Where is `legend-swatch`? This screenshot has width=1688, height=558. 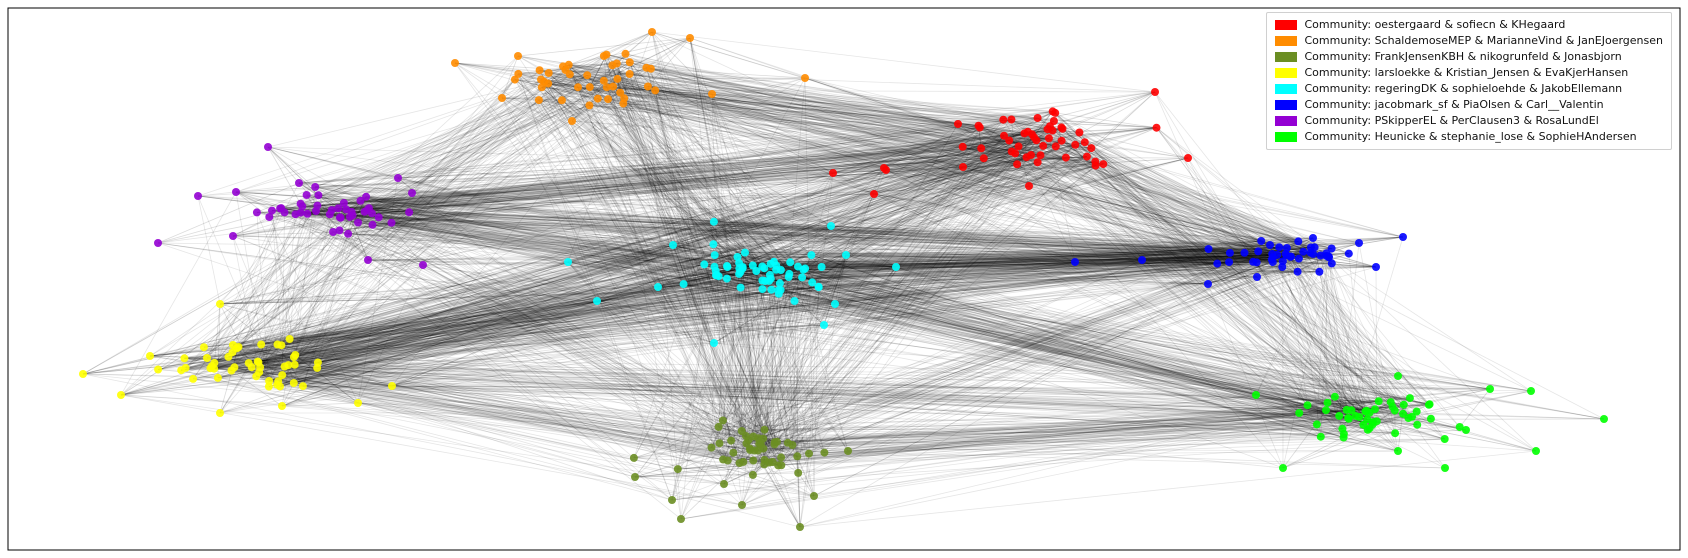 legend-swatch is located at coordinates (1285, 41).